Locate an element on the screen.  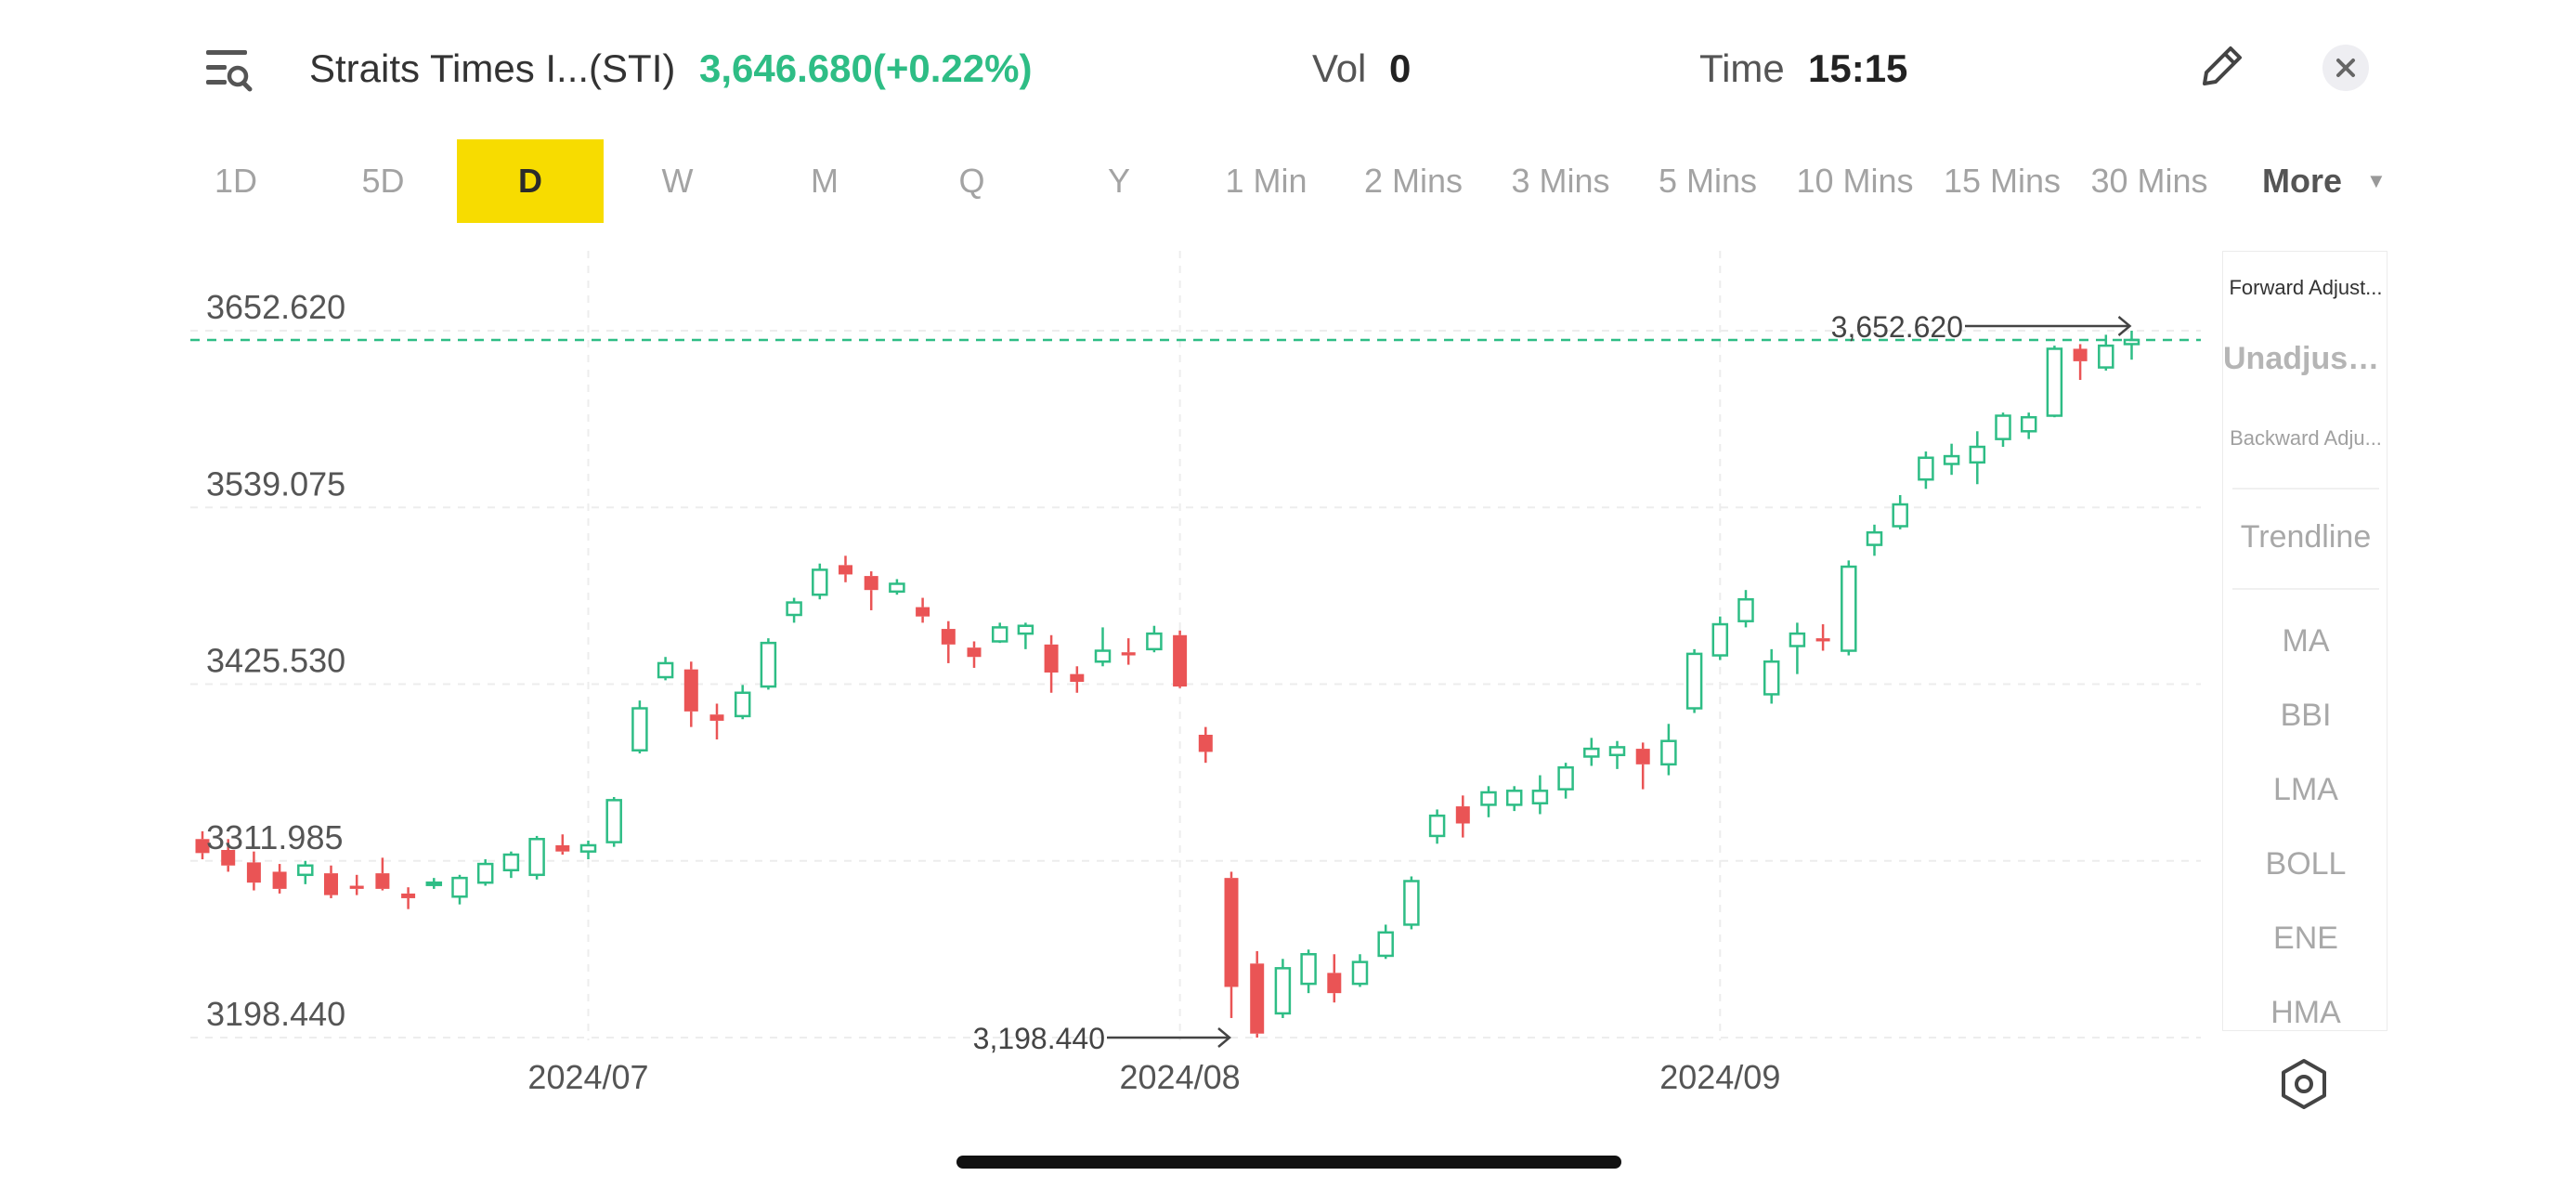
tab-y: Y is located at coordinates (1118, 181).